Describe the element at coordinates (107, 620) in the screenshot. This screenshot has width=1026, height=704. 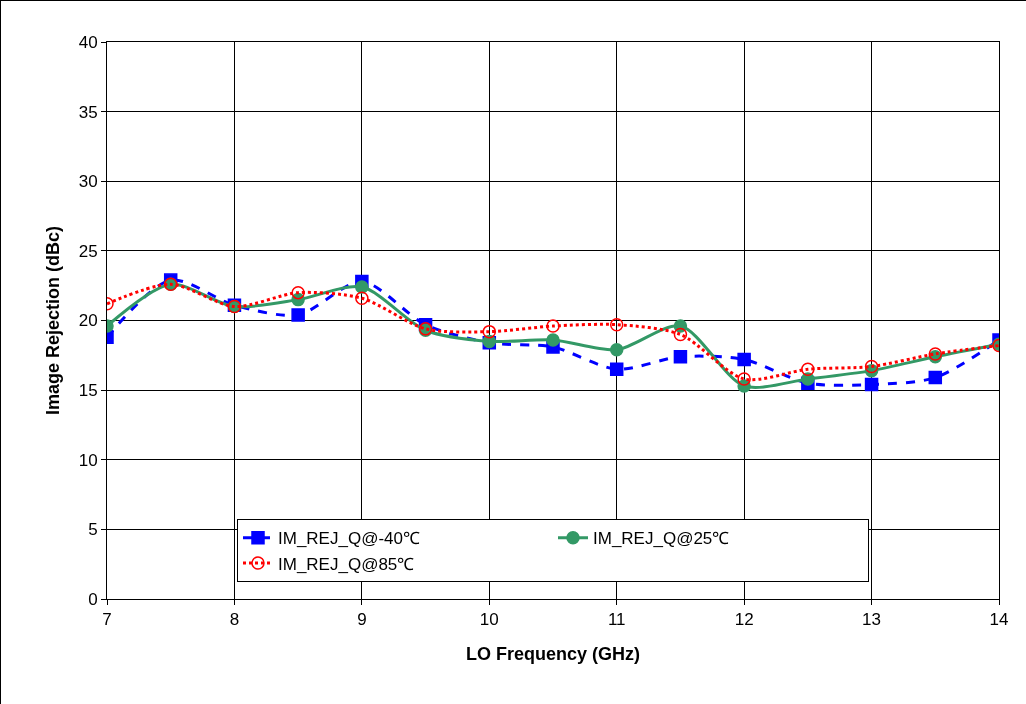
I see `x-tick-label: 7` at that location.